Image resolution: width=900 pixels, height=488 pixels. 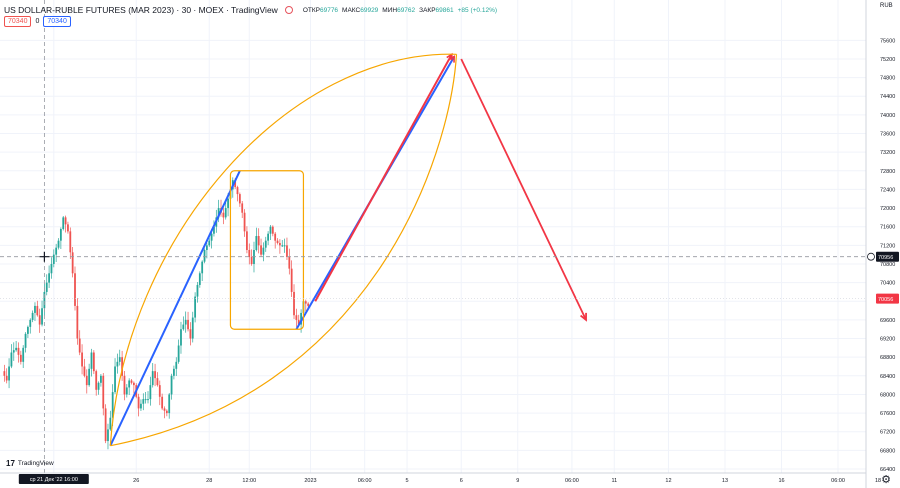 I want to click on x-tick-label: 11, so click(x=614, y=481).